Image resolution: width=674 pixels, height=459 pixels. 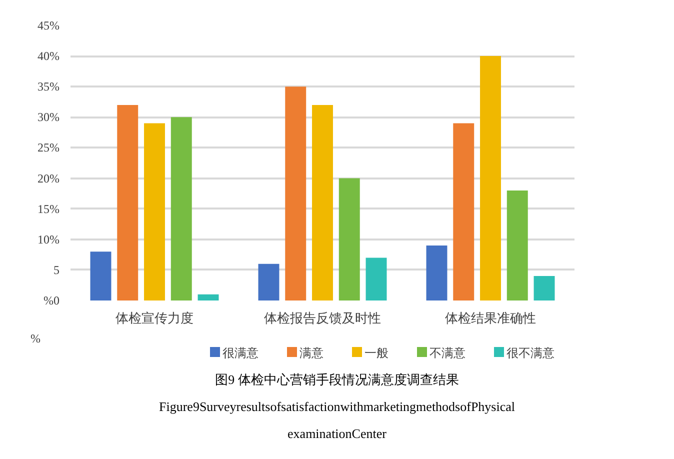 I want to click on y-tick-label: 25%, so click(x=49, y=147).